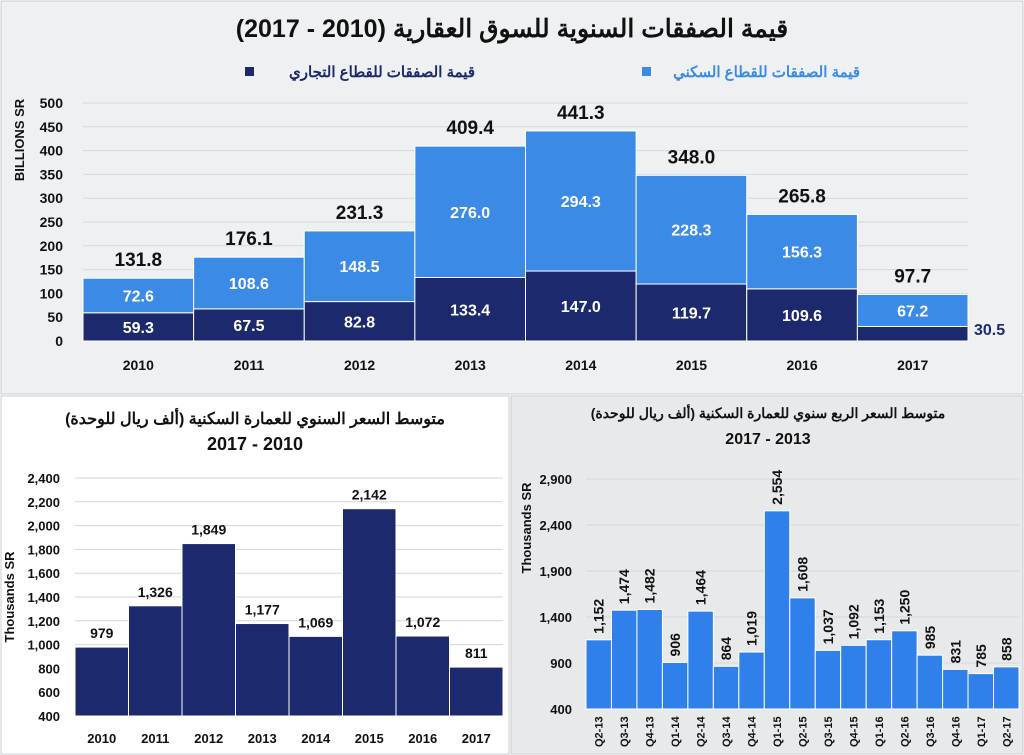  I want to click on y-tick-label: 200, so click(52, 246).